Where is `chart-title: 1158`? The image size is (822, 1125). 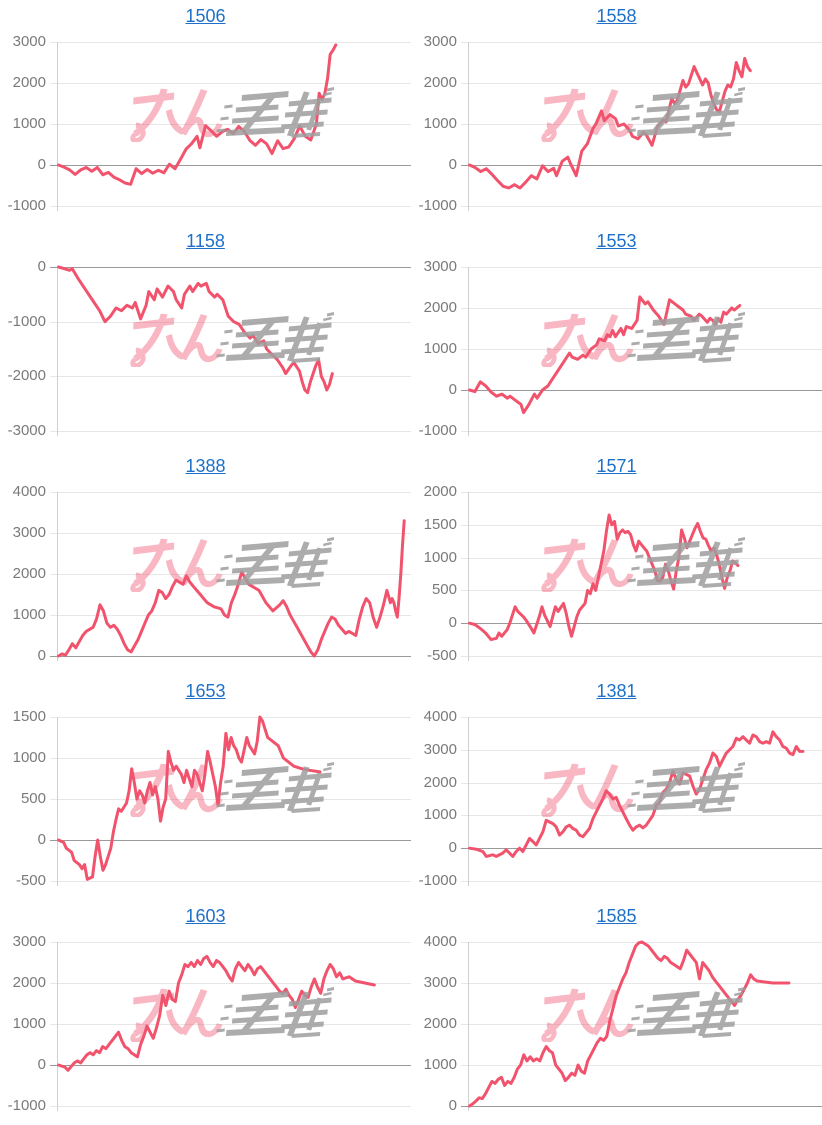
chart-title: 1158 is located at coordinates (205, 241).